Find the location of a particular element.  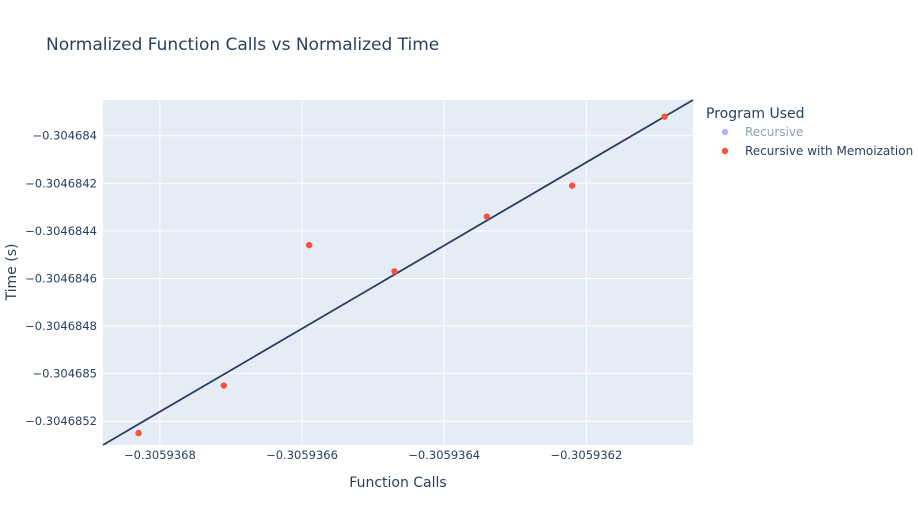

x-tick-label: −0.3059366 is located at coordinates (302, 455).